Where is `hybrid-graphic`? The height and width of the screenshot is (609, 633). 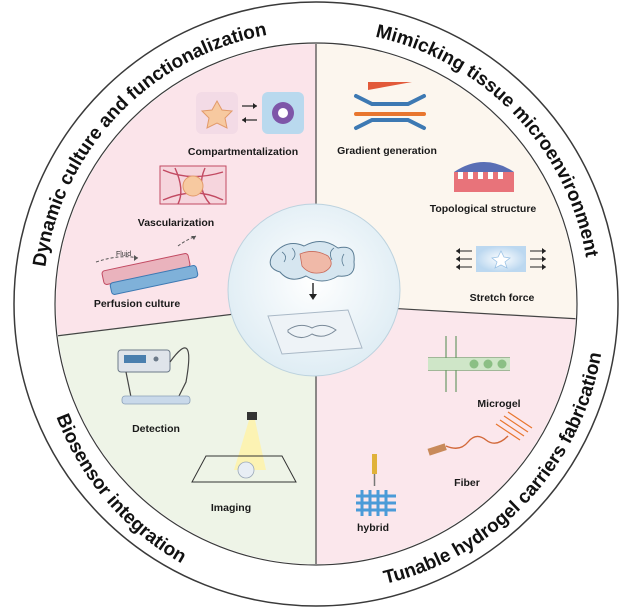
hybrid-graphic is located at coordinates (376, 485).